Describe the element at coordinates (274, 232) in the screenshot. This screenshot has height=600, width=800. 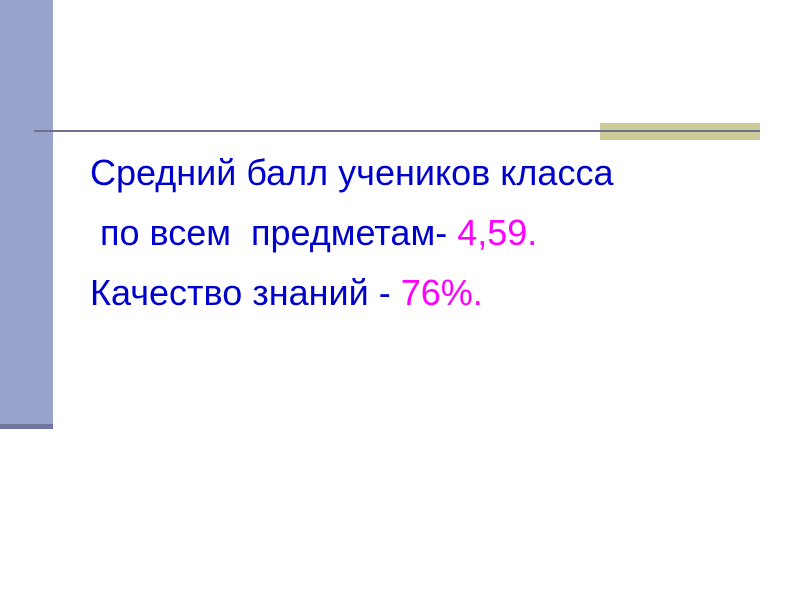
I see `average-grade-label: по всем предметам-` at that location.